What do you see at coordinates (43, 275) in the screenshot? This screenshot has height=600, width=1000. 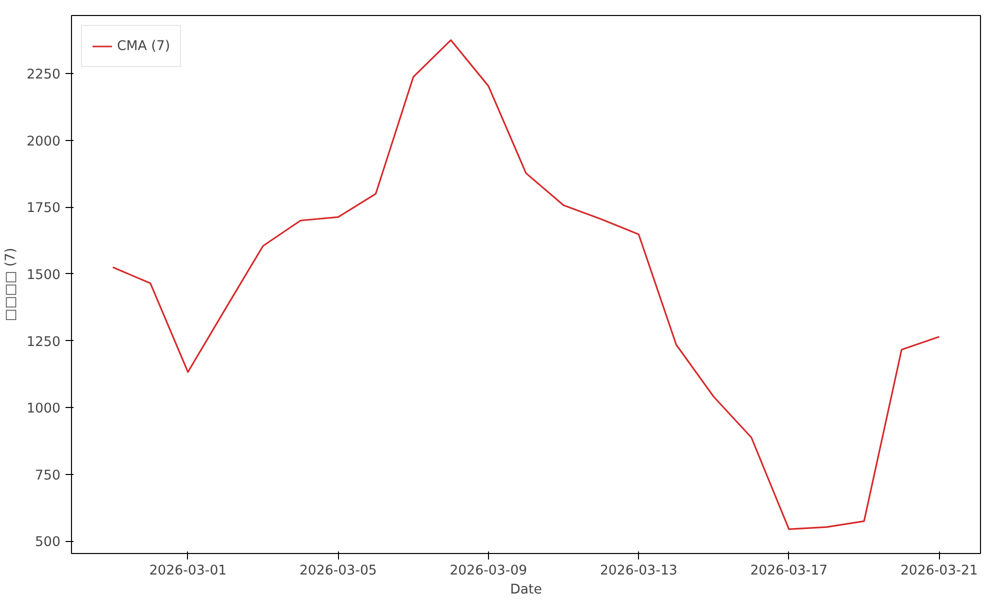 I see `y-tick-label: 1500` at bounding box center [43, 275].